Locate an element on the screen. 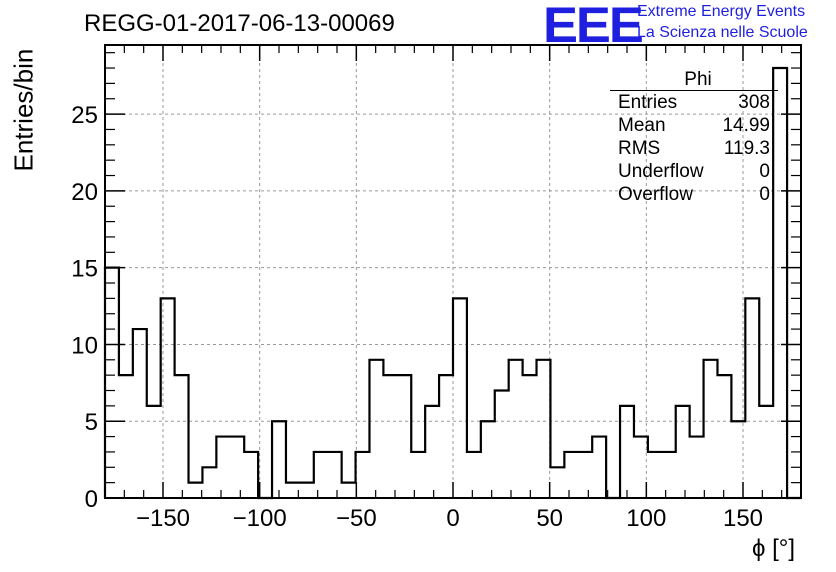 The width and height of the screenshot is (836, 572). logo-line-2: La Scienza nelle Scuole is located at coordinates (722, 32).